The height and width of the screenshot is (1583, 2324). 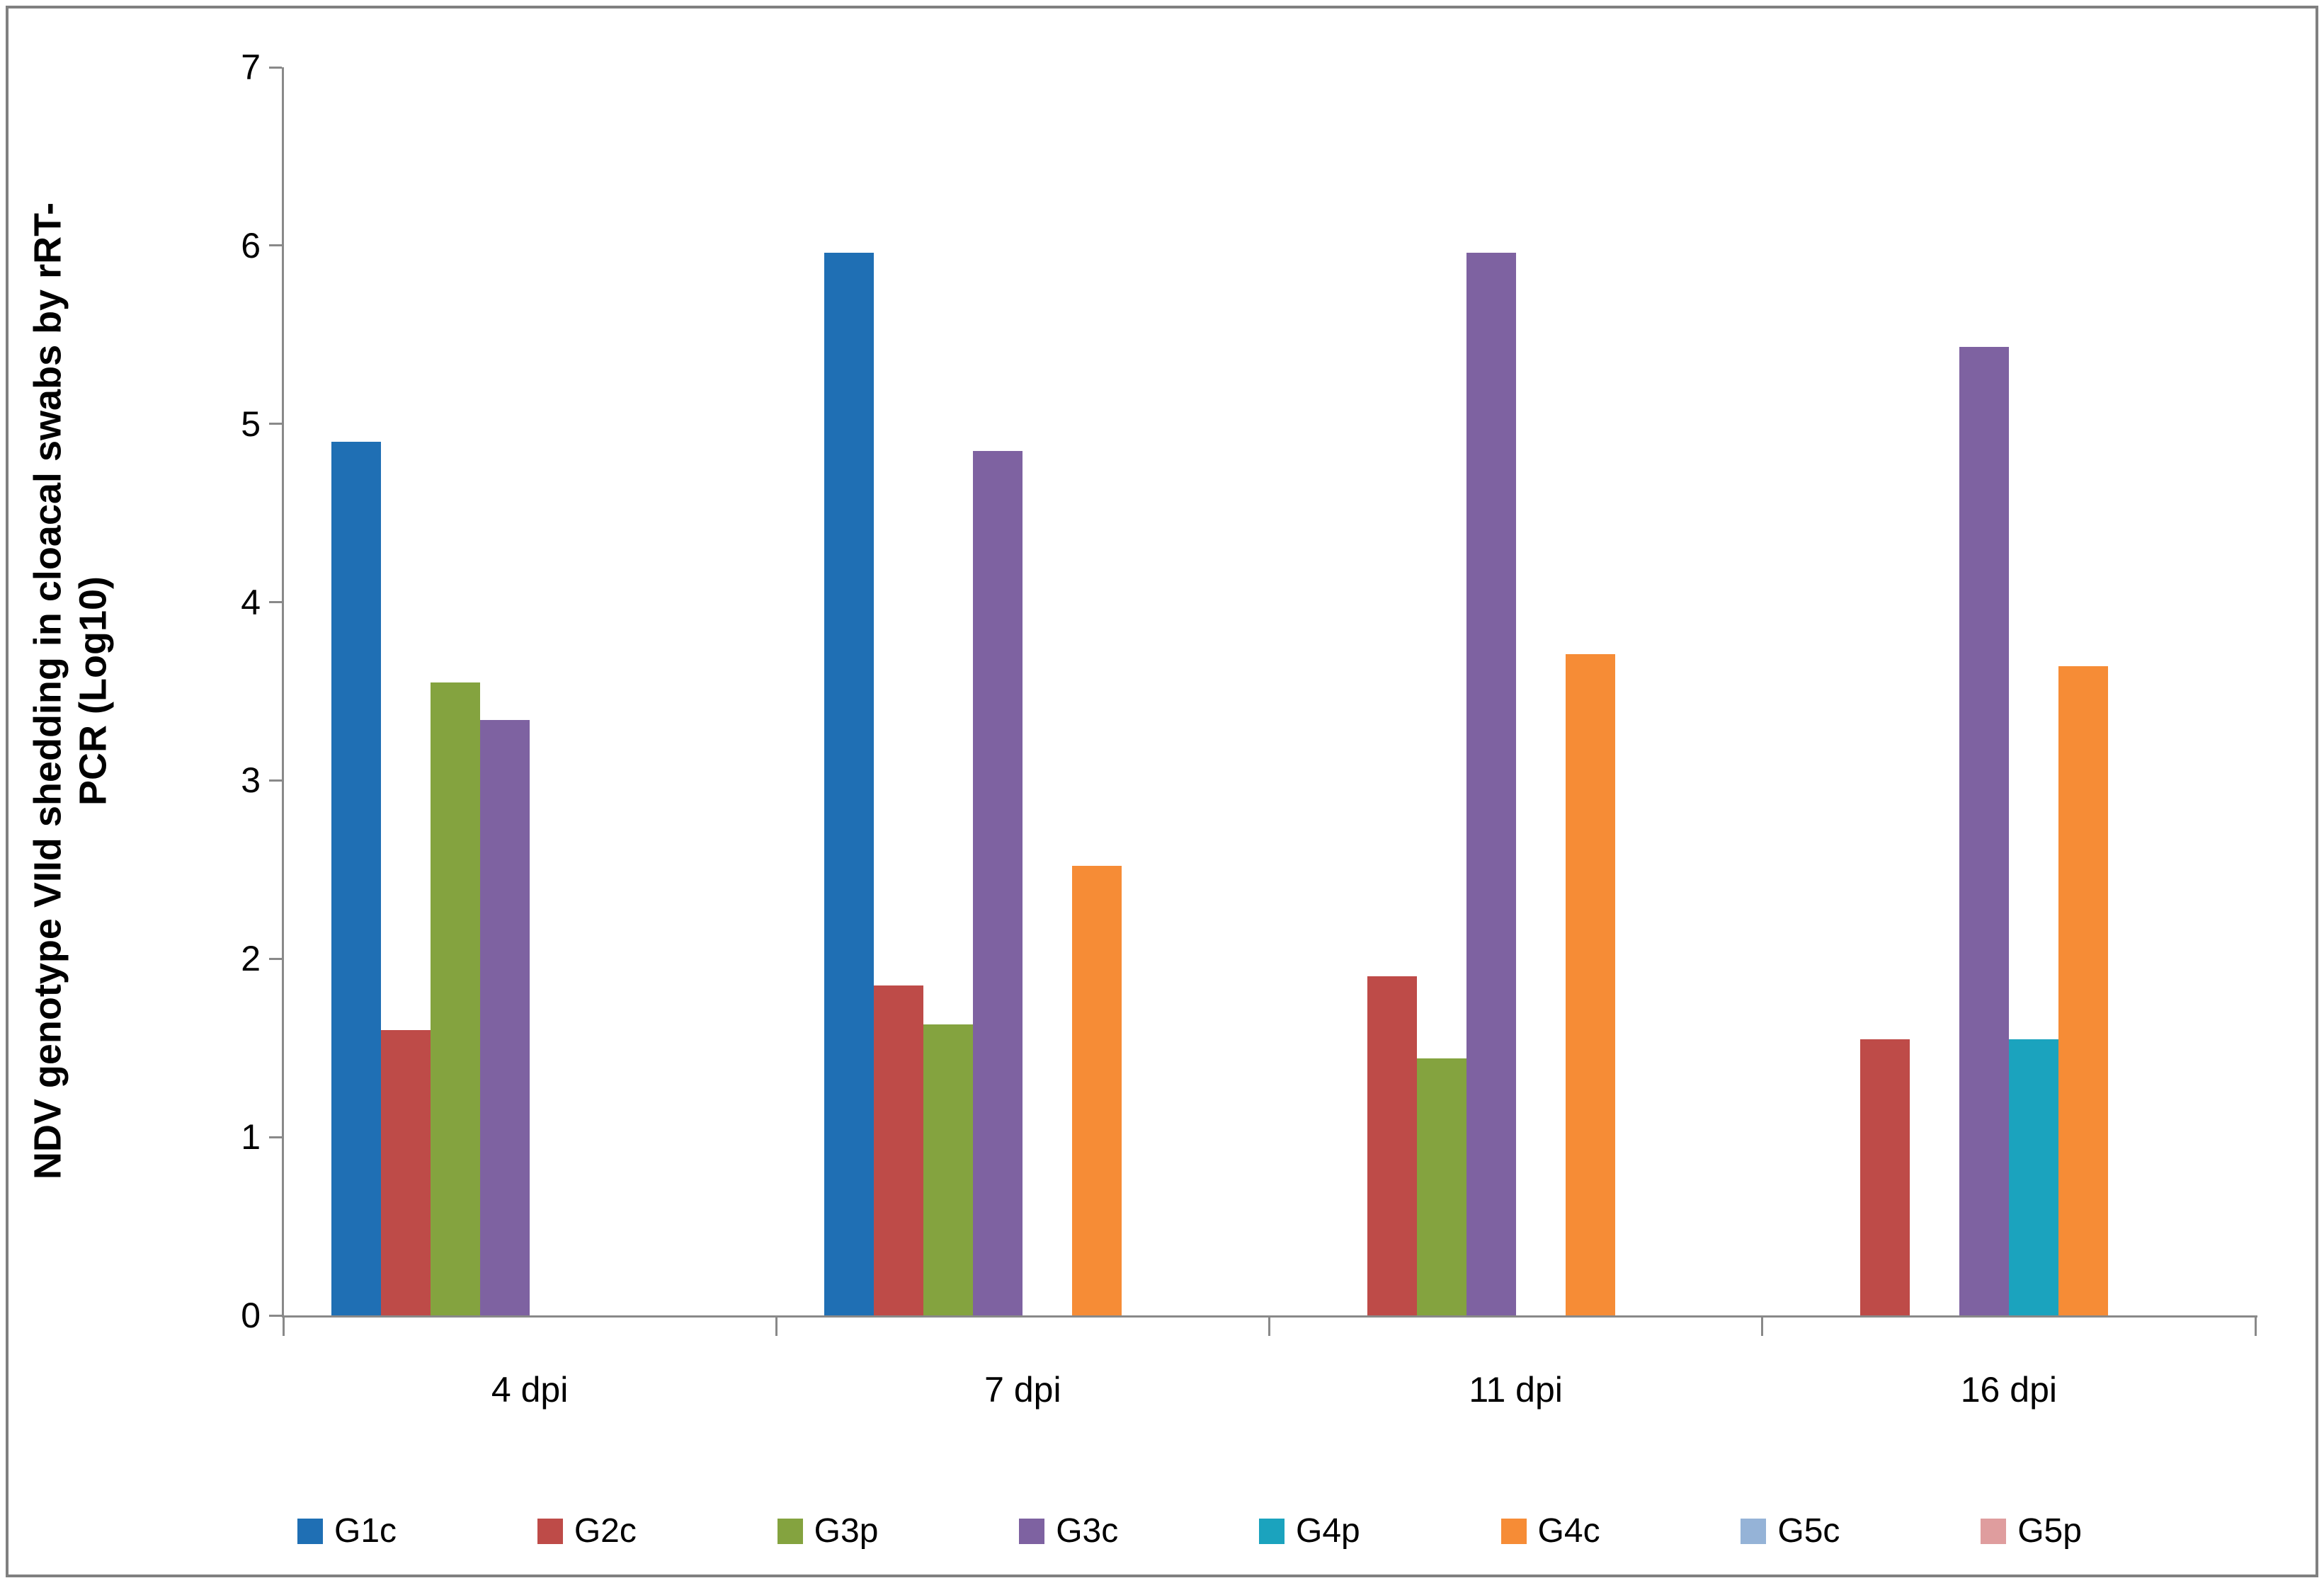 What do you see at coordinates (605, 1531) in the screenshot?
I see `legend-label-G2c: G2c` at bounding box center [605, 1531].